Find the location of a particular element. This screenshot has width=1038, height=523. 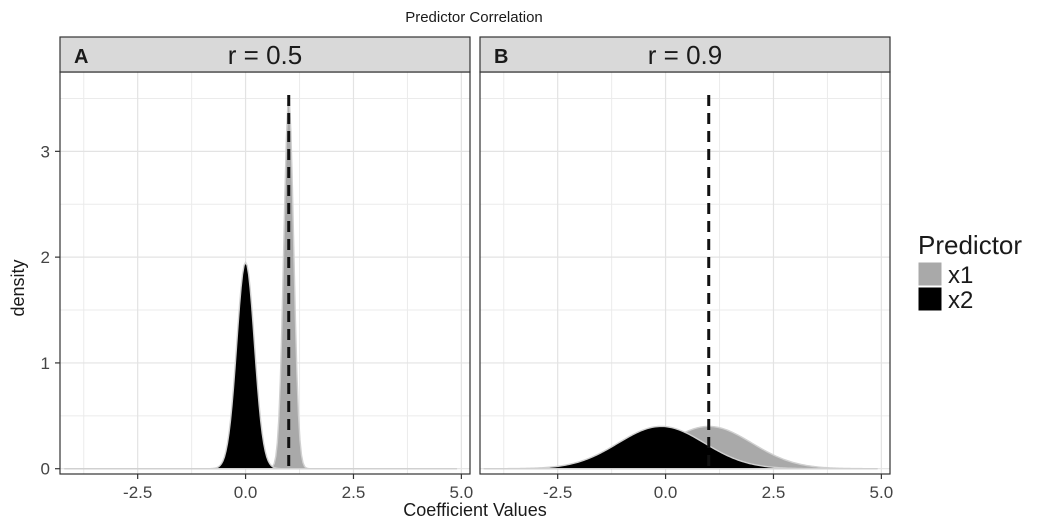

legend-label-x1: x1 is located at coordinates (960, 275).